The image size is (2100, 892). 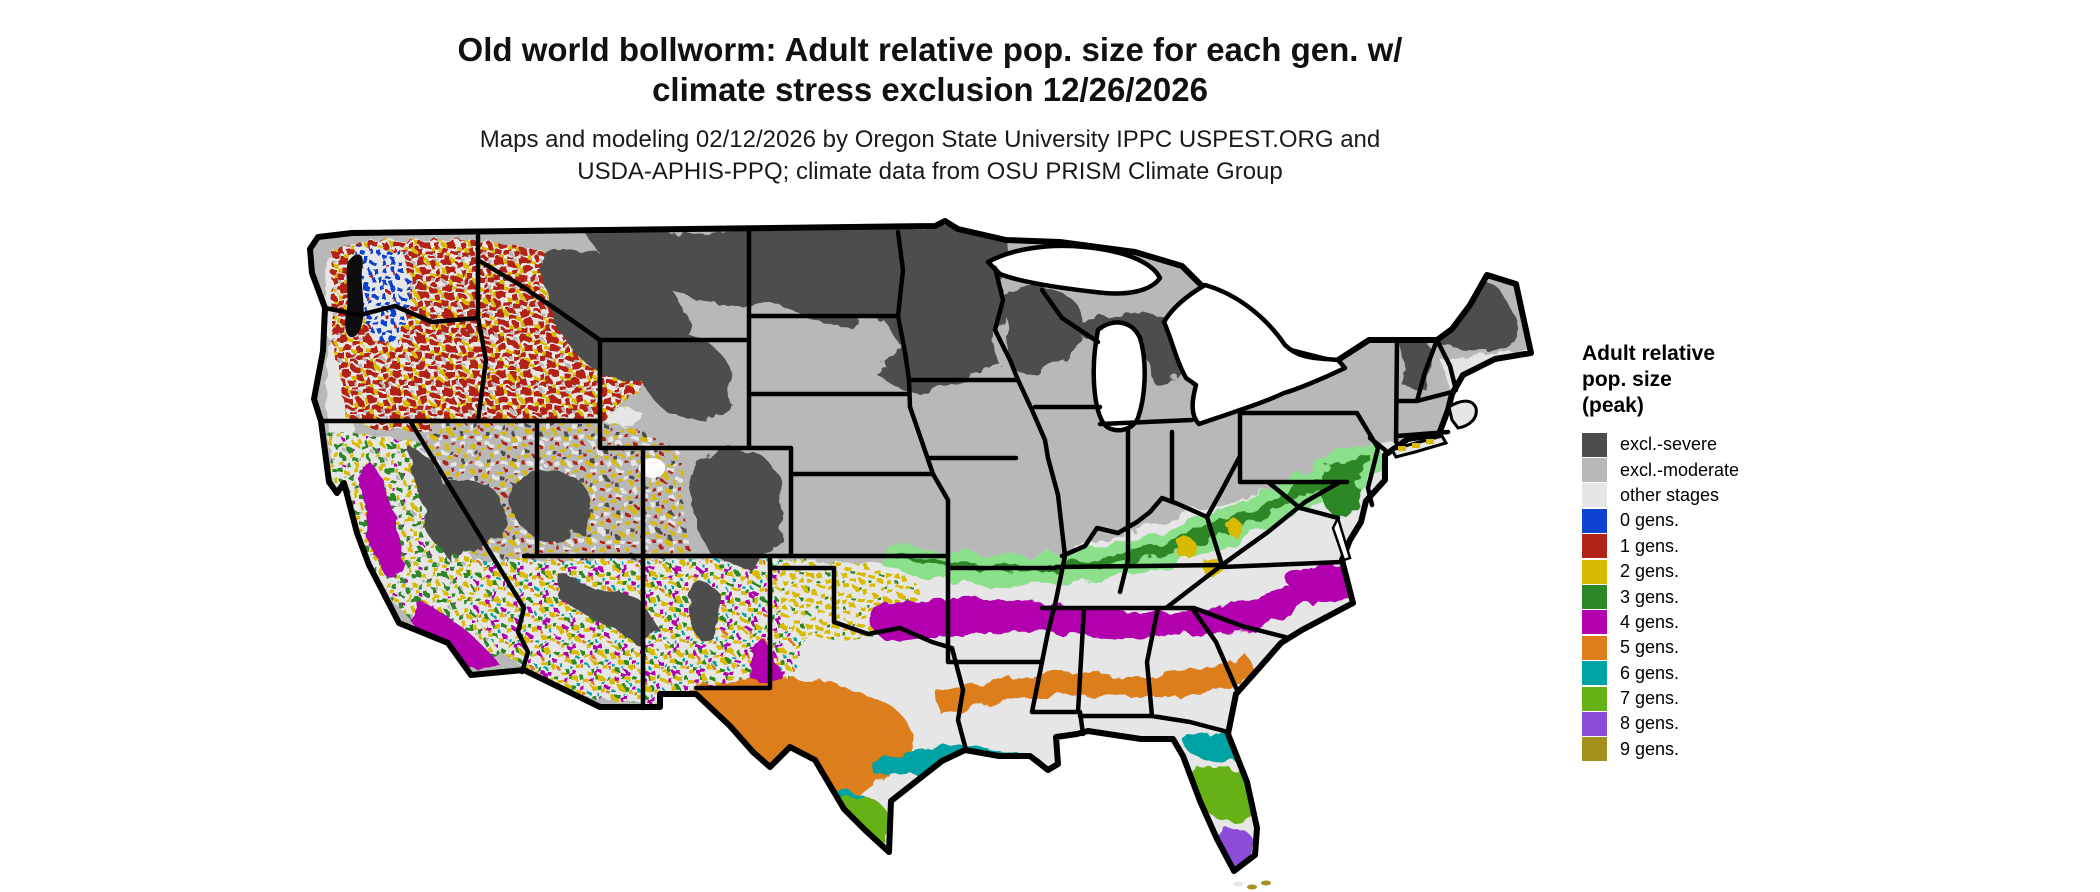 I want to click on legend-item-6-gens: 6 gens., so click(x=1732, y=673).